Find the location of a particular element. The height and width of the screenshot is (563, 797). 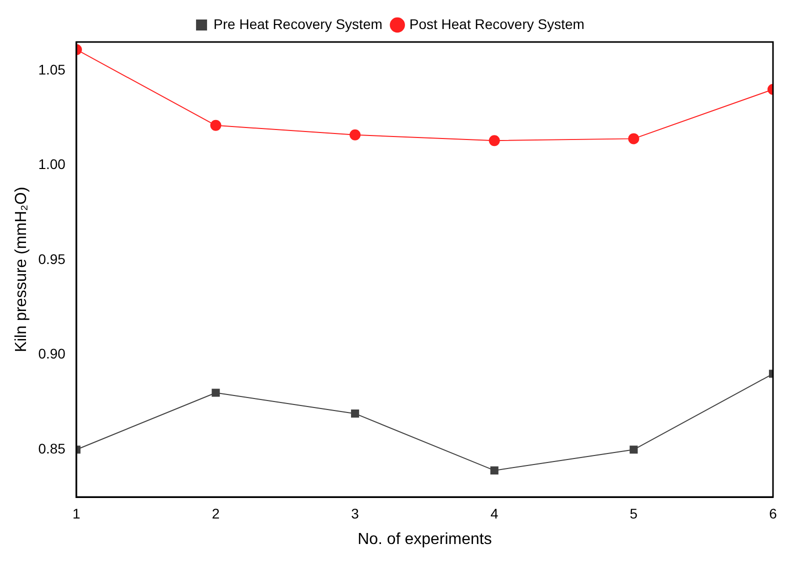

legend-label: Pre Heat Recovery System is located at coordinates (298, 24).